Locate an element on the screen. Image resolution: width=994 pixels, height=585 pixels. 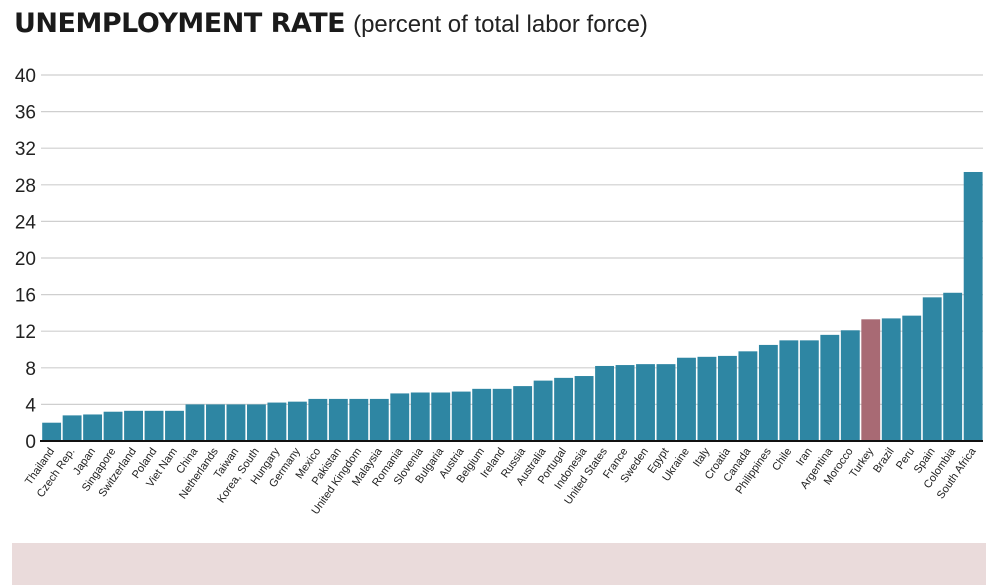
bar-mexico is located at coordinates (318, 419).